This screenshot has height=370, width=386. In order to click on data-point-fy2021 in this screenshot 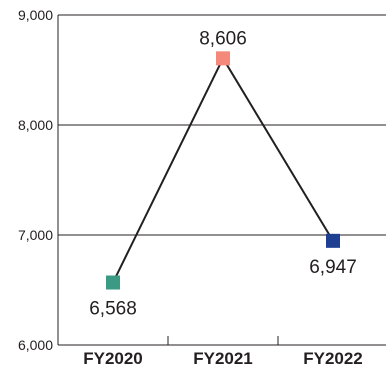, I will do `click(223, 58)`.